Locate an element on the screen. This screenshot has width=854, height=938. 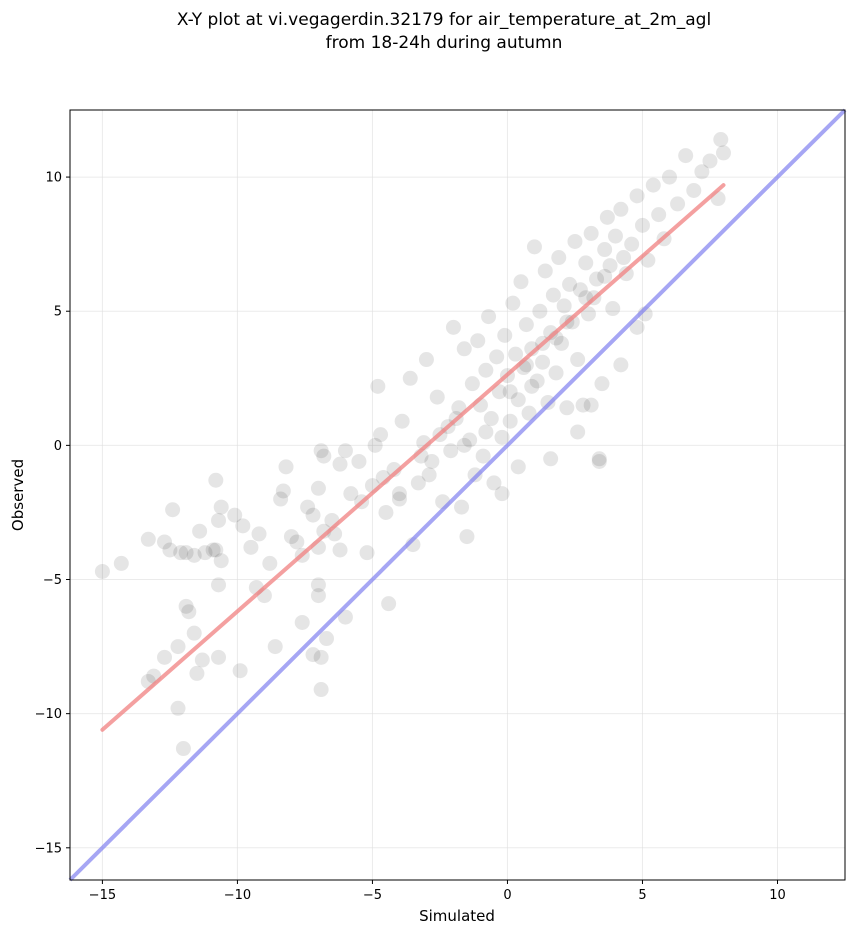
y-tick-label: 0 is located at coordinates (58, 446).